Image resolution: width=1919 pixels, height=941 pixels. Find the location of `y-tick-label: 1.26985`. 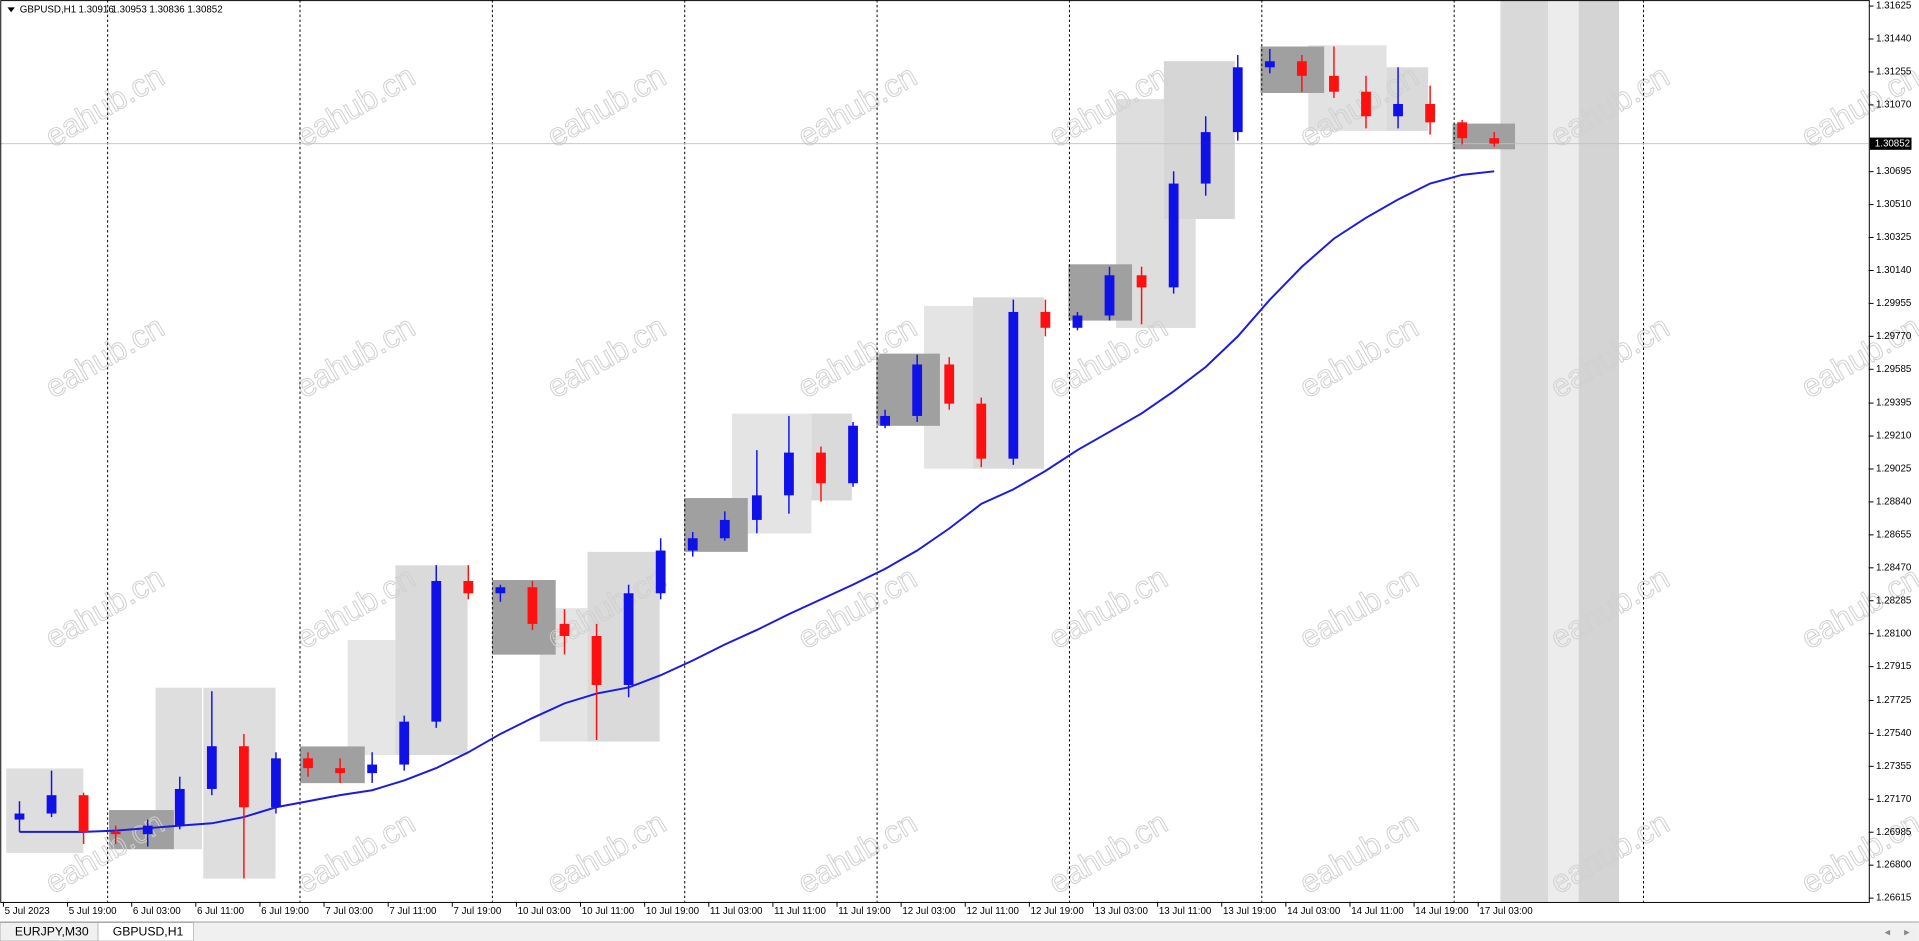

y-tick-label: 1.26985 is located at coordinates (1894, 832).